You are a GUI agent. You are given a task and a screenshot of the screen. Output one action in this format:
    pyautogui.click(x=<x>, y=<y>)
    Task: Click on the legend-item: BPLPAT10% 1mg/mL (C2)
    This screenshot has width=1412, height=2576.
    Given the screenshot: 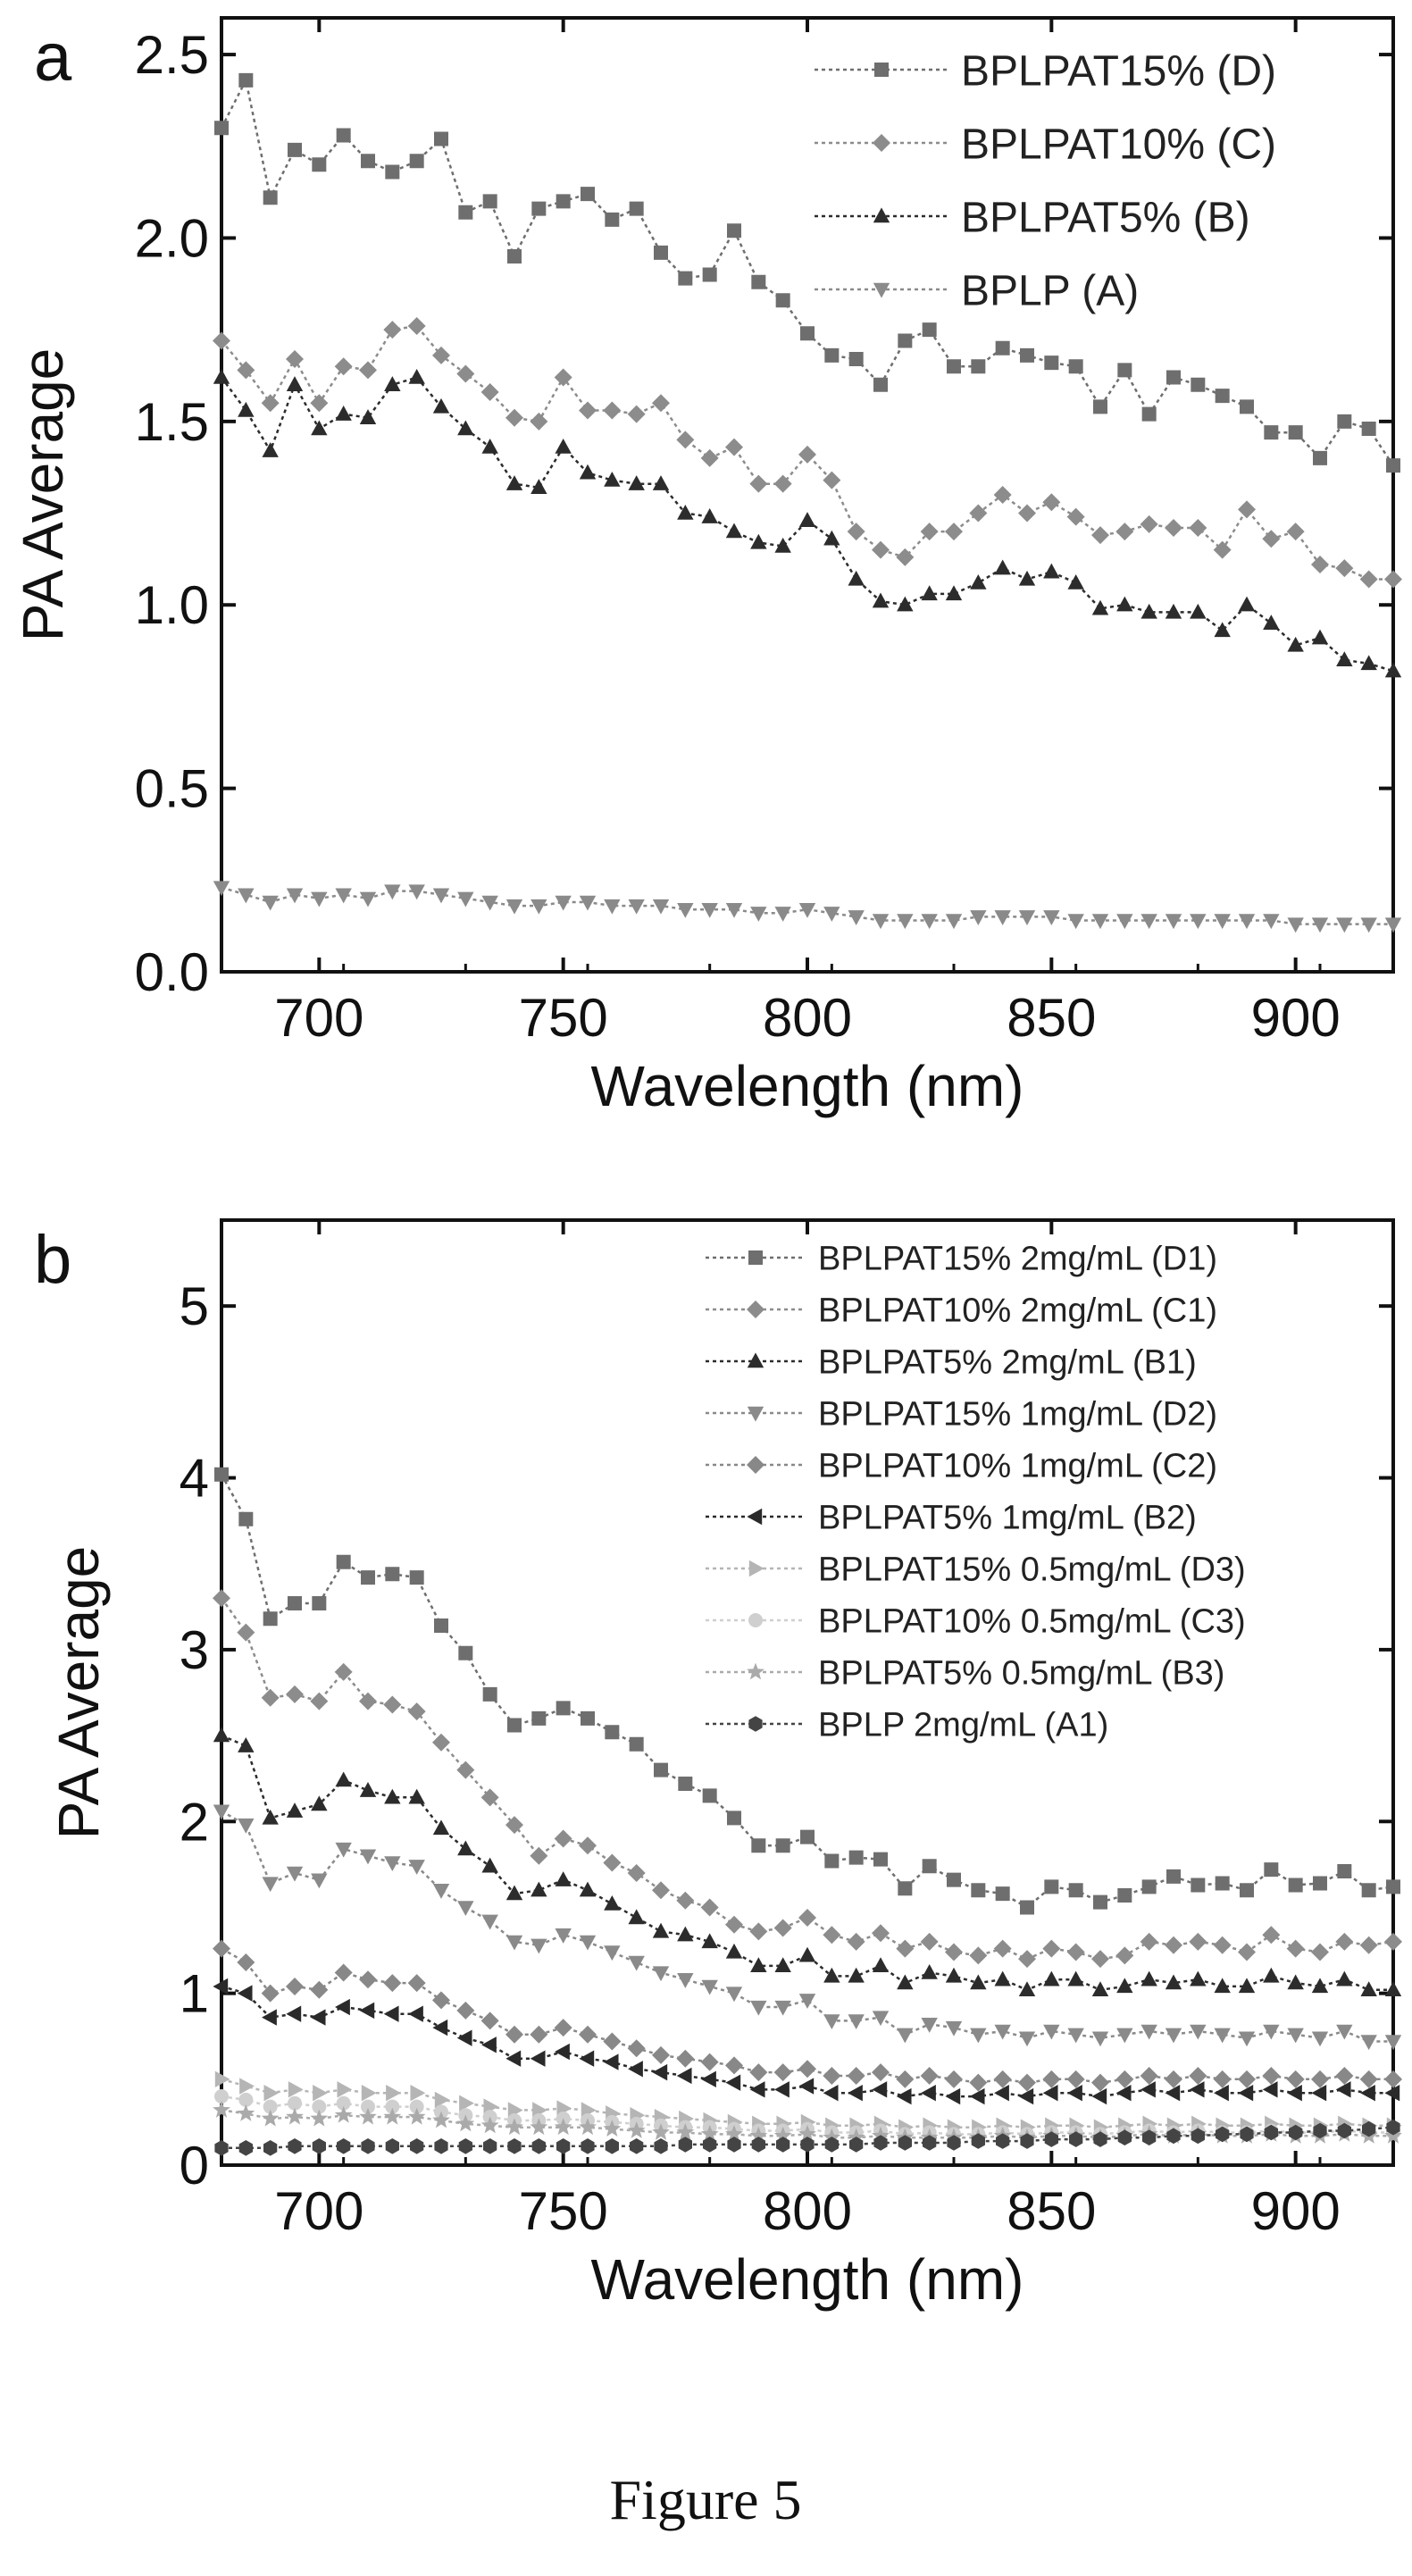 What is the action you would take?
    pyautogui.click(x=961, y=1467)
    